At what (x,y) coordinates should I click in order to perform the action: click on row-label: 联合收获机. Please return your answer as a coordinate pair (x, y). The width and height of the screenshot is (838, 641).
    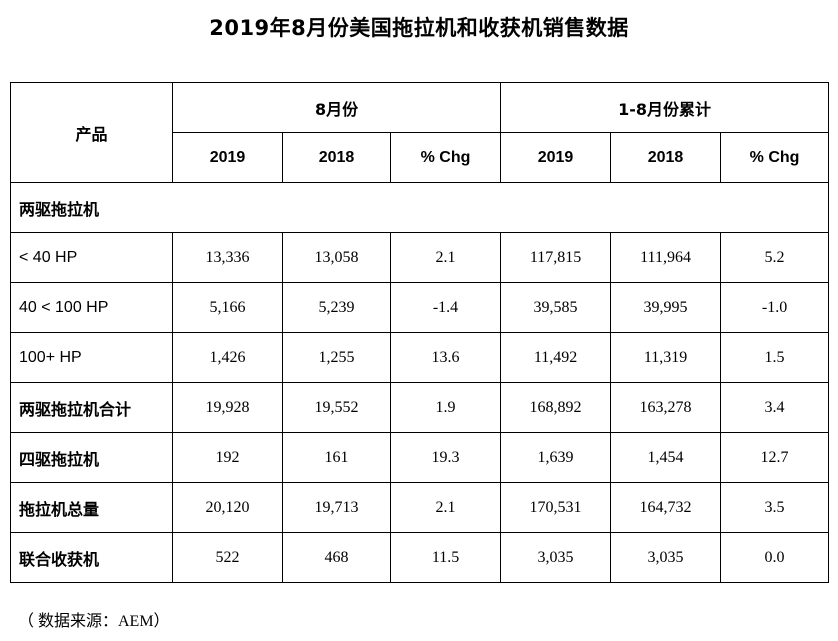
    Looking at the image, I should click on (91, 557).